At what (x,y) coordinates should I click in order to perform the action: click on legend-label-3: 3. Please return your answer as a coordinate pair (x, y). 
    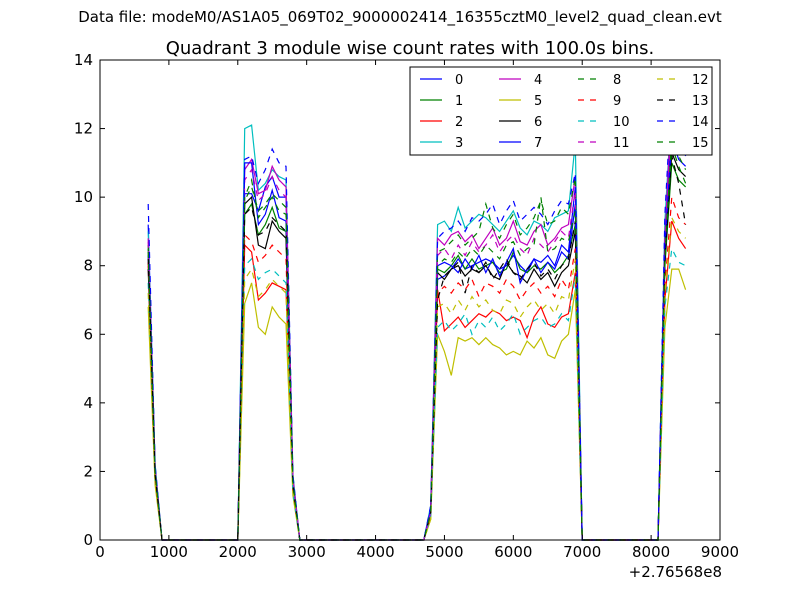
    Looking at the image, I should click on (459, 143).